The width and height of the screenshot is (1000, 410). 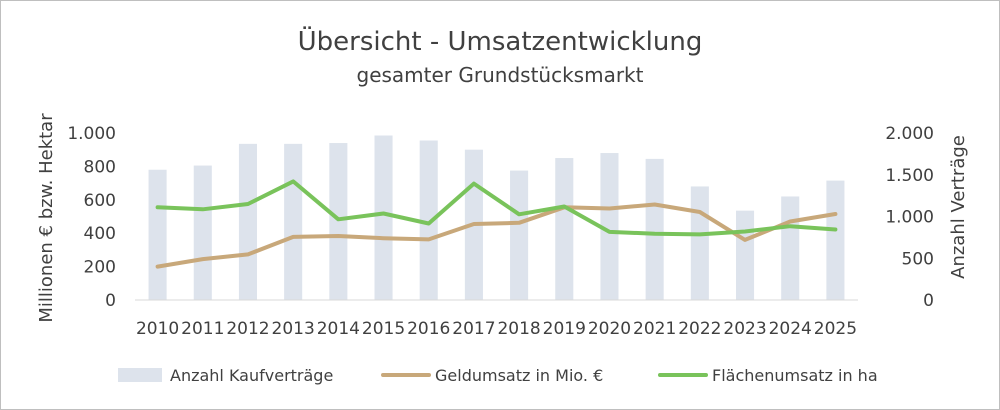 I want to click on bar-2013, so click(x=293, y=221).